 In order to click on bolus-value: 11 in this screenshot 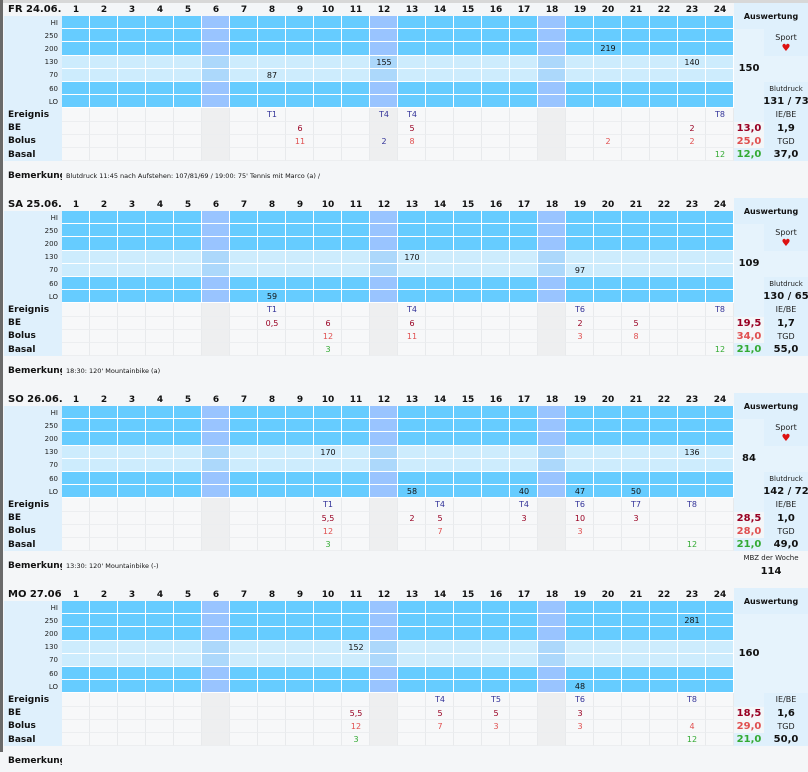, I will do `click(412, 336)`.